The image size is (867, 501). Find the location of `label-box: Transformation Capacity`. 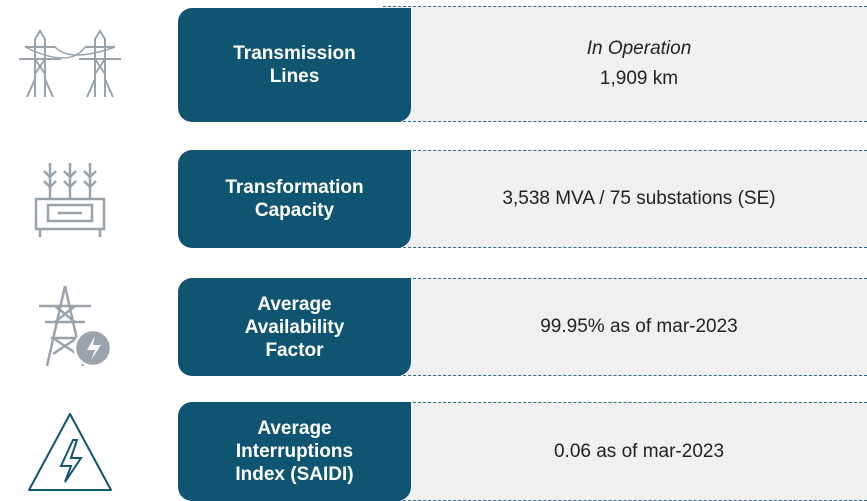

label-box: Transformation Capacity is located at coordinates (294, 199).